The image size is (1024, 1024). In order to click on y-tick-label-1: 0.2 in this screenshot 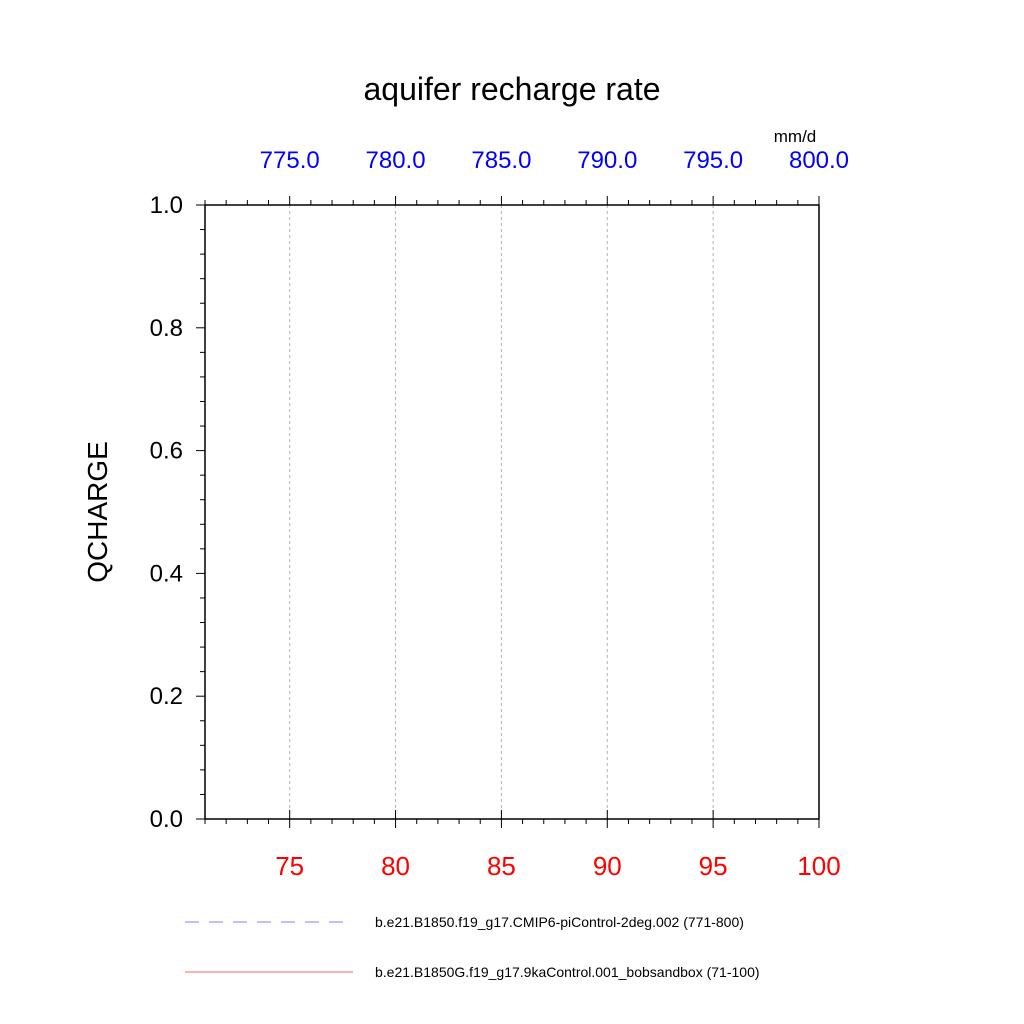, I will do `click(166, 696)`.